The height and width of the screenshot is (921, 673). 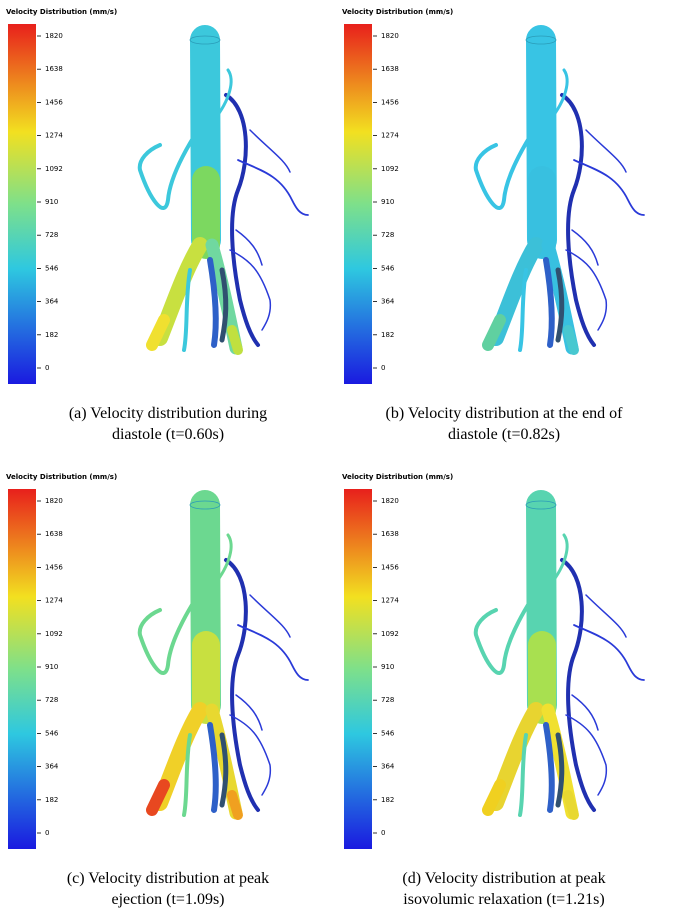 What do you see at coordinates (505, 413) in the screenshot?
I see `caption-line: (b) Velocity distribution at the end of` at bounding box center [505, 413].